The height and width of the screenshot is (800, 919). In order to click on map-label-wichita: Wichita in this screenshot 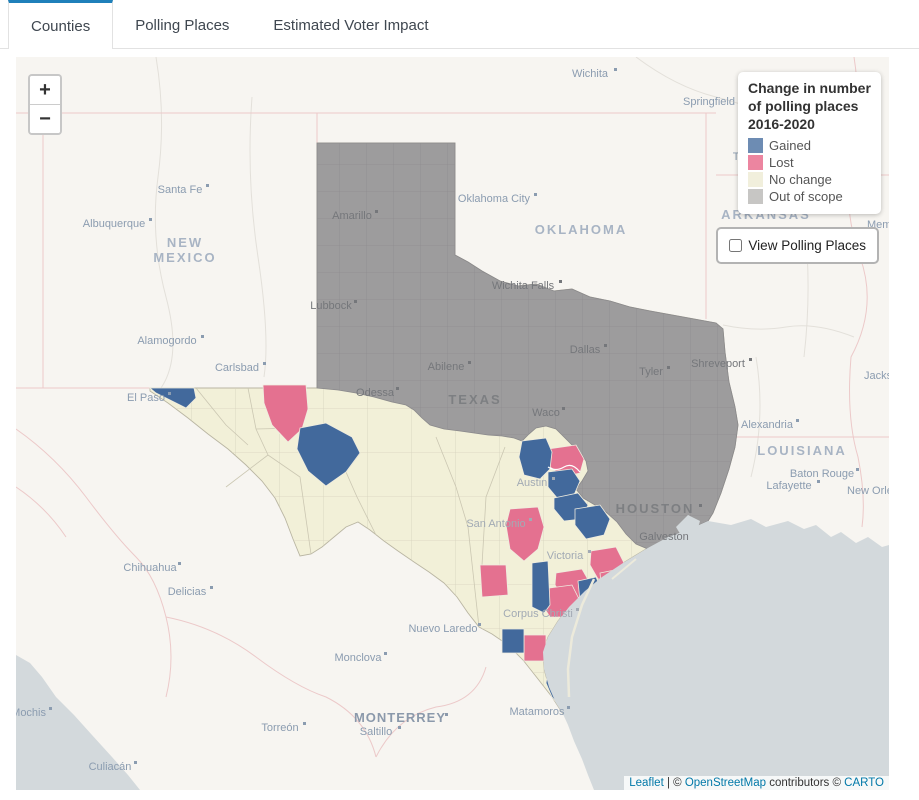, I will do `click(590, 74)`.